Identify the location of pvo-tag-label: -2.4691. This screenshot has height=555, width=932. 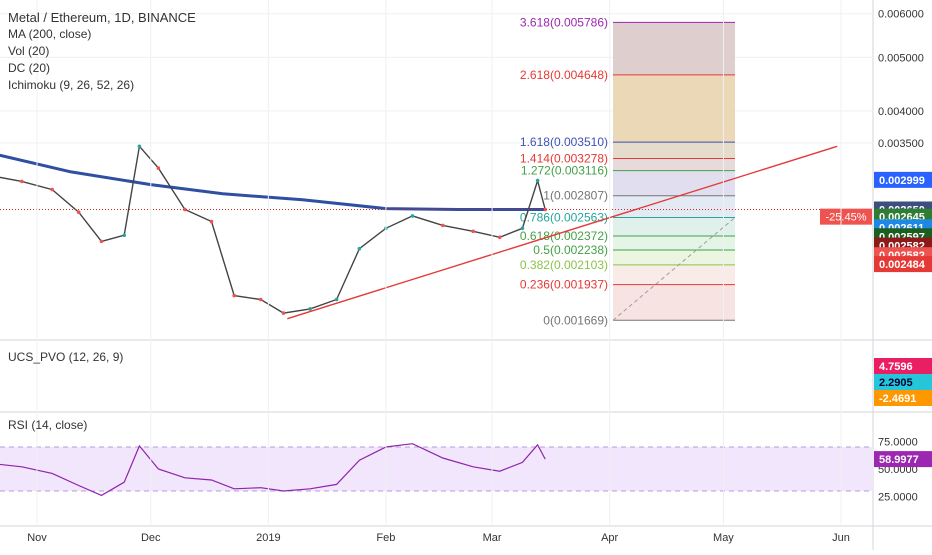
(897, 399).